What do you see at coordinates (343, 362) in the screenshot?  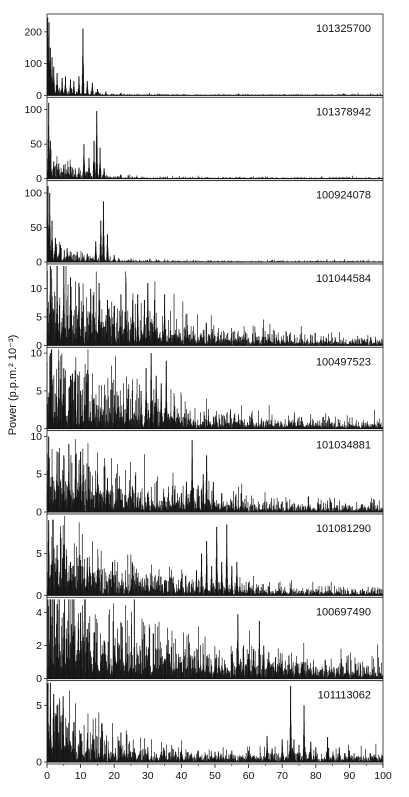 I see `panel-label: 100497523` at bounding box center [343, 362].